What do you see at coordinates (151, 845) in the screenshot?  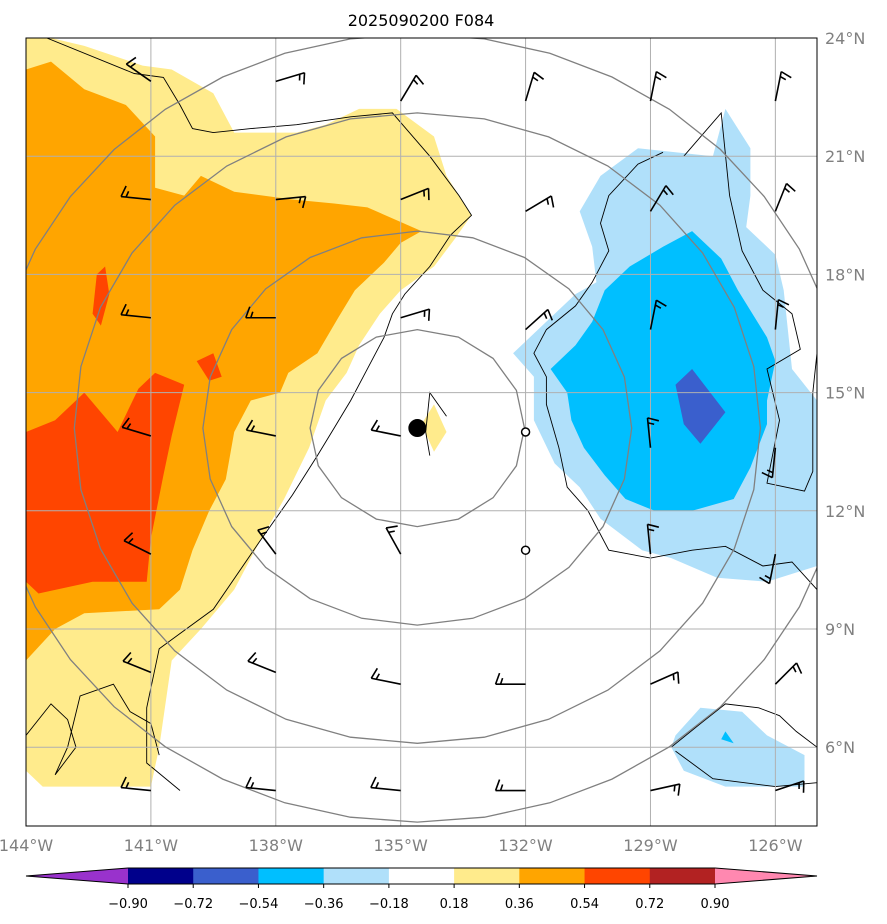 I see `lon-tick-label: 141°W` at bounding box center [151, 845].